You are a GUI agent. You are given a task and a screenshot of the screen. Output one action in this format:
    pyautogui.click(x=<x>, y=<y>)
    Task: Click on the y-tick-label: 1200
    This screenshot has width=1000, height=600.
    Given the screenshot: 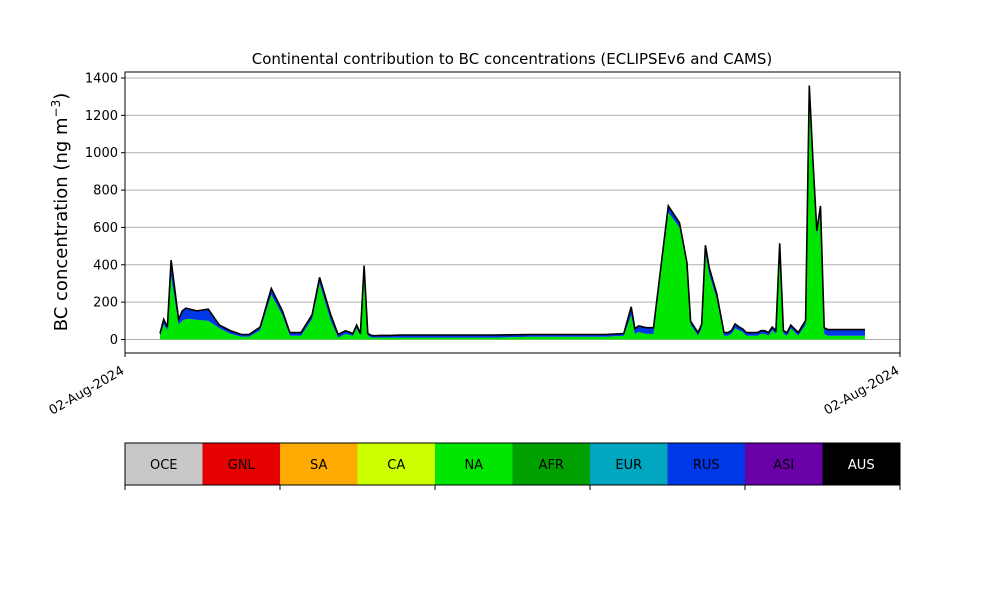 What is the action you would take?
    pyautogui.click(x=101, y=116)
    